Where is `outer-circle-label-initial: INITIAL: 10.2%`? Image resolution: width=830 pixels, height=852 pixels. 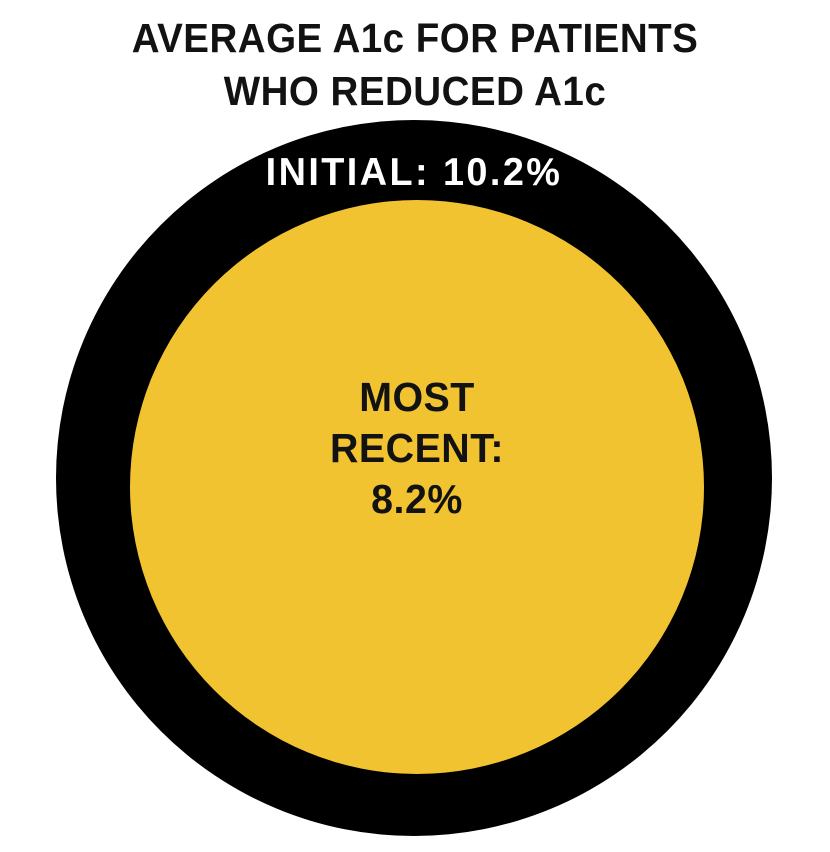 outer-circle-label-initial: INITIAL: 10.2% is located at coordinates (414, 172).